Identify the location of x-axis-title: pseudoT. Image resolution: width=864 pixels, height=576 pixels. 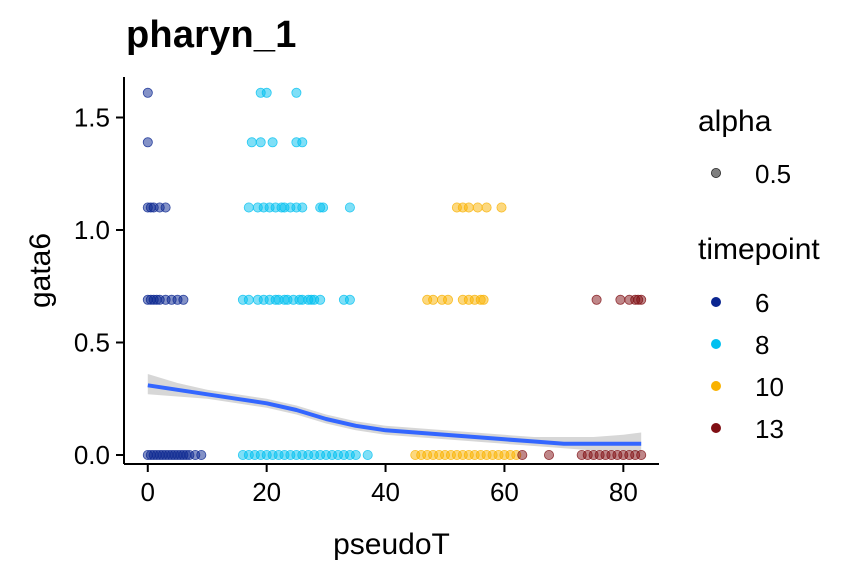
(391, 544).